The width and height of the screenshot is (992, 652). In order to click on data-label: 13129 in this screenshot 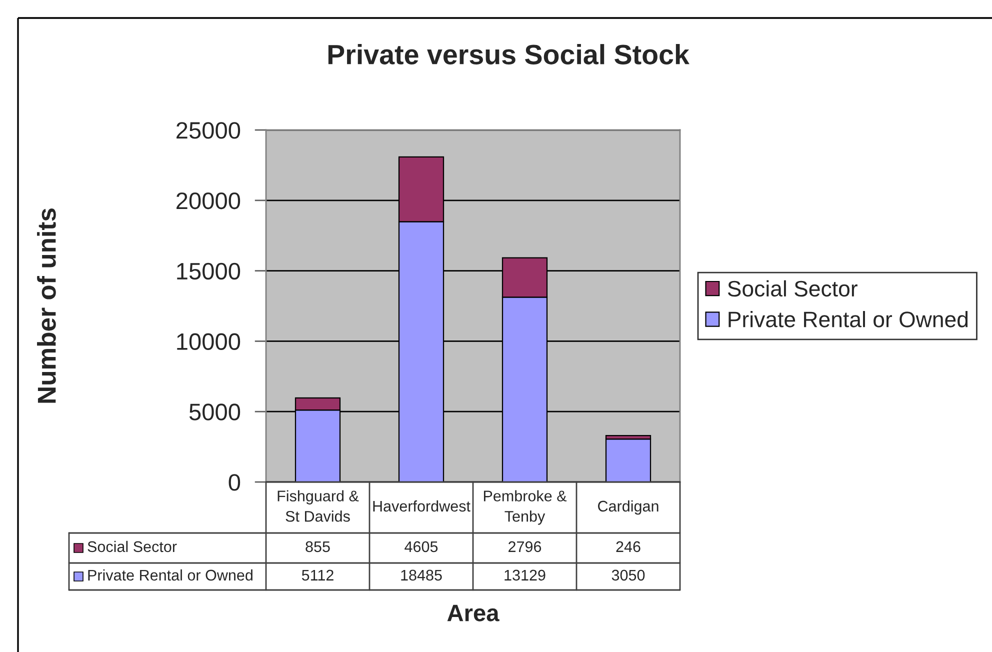, I will do `click(525, 575)`.